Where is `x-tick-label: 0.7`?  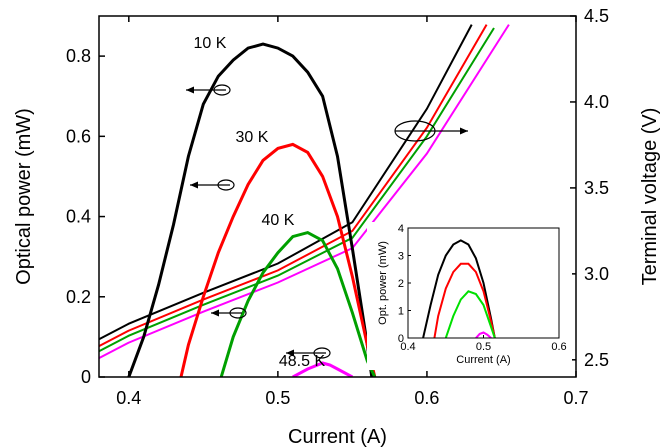
x-tick-label: 0.7 is located at coordinates (575, 398).